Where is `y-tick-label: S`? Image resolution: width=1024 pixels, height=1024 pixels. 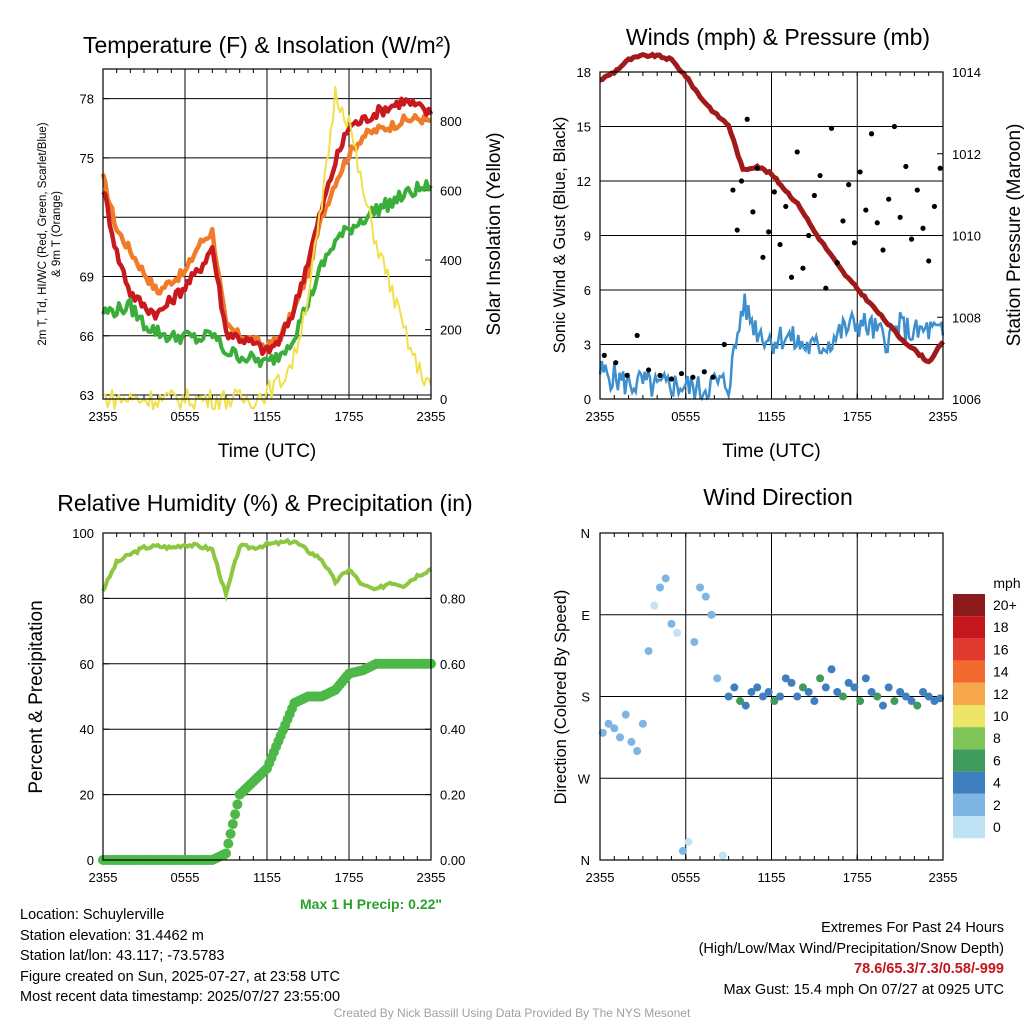 y-tick-label: S is located at coordinates (585, 697).